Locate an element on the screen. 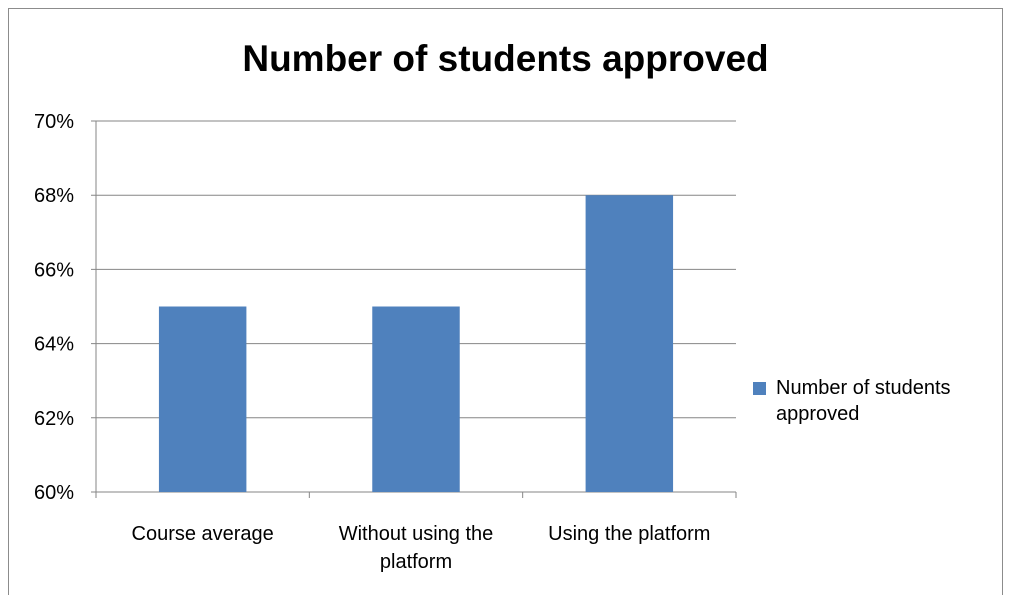  x-category-label: Course average is located at coordinates (203, 534).